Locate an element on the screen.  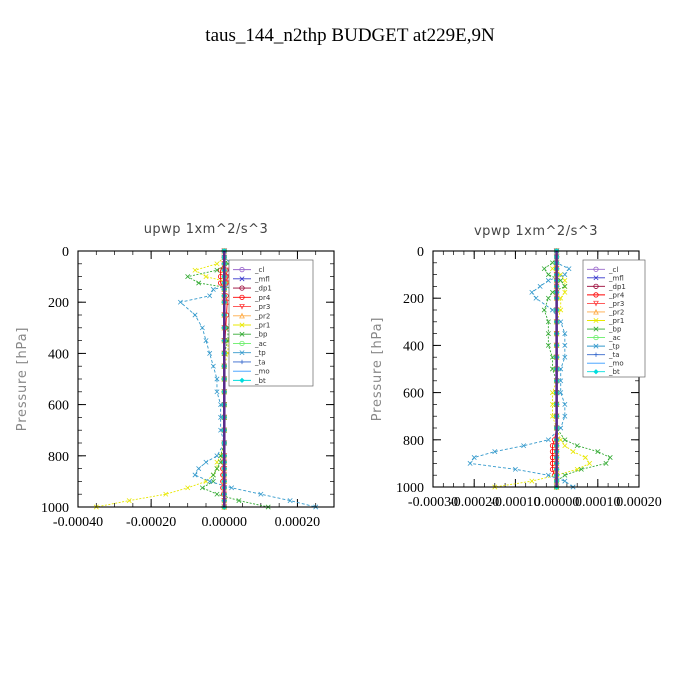
y-tick-label: 200 is located at coordinates (413, 299).